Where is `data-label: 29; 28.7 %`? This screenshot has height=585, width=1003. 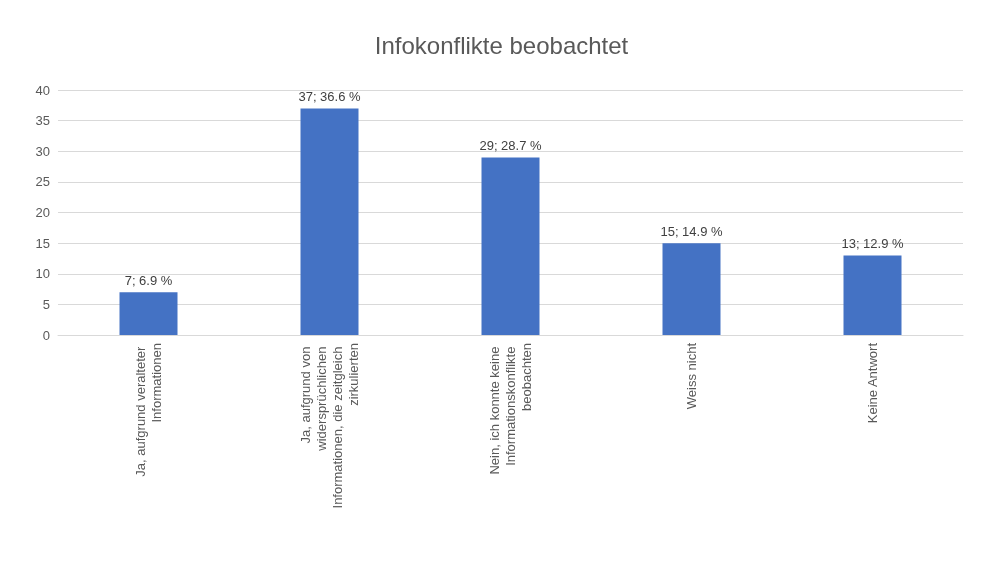
data-label: 29; 28.7 % is located at coordinates (511, 146).